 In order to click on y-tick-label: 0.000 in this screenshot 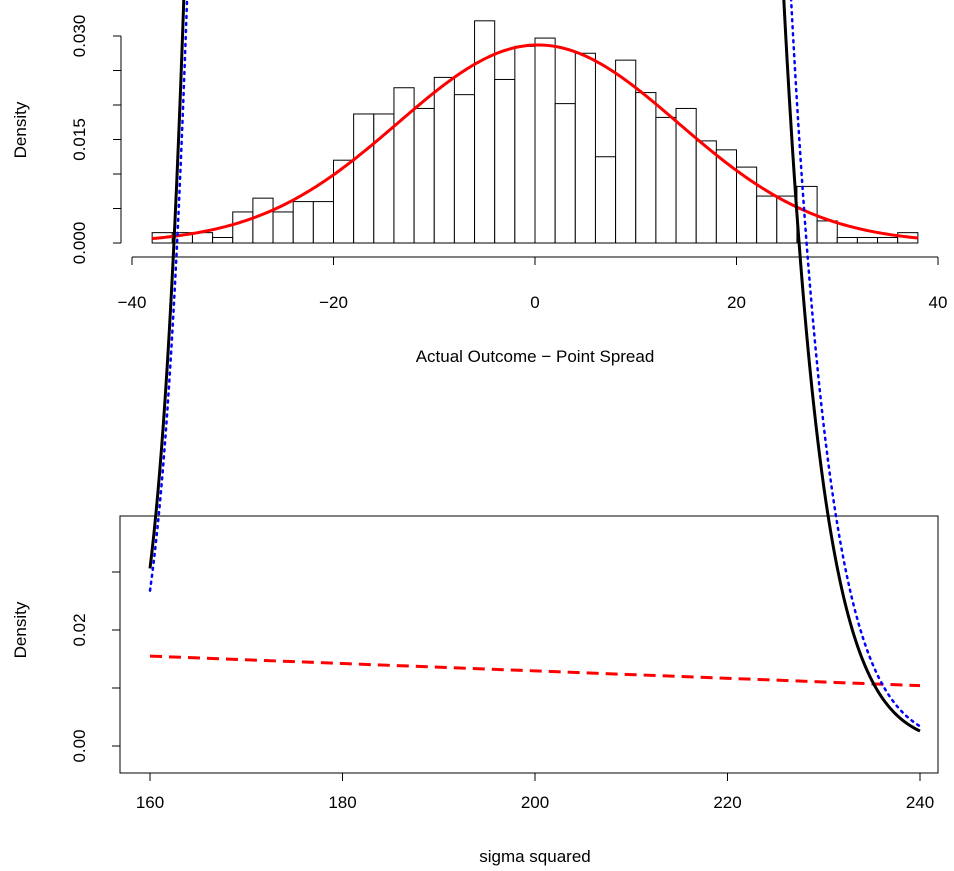, I will do `click(79, 243)`.